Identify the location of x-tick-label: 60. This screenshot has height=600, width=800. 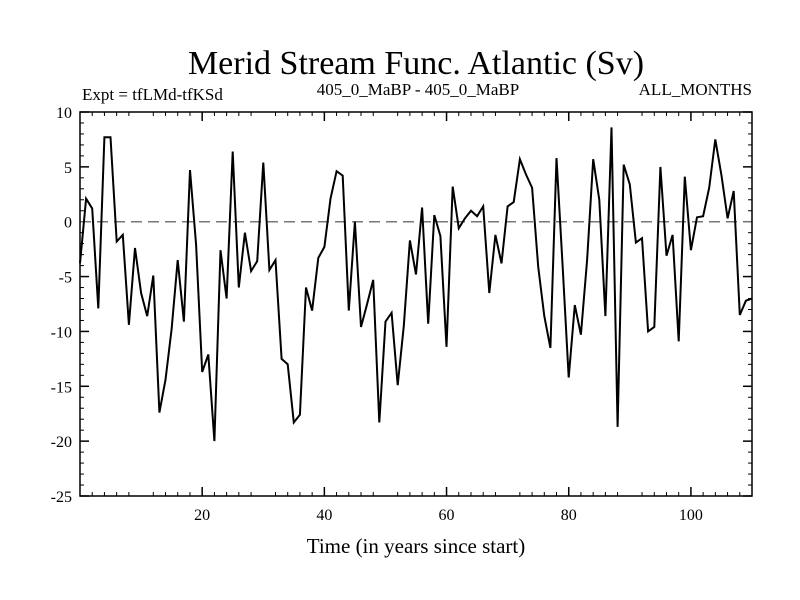
(447, 515).